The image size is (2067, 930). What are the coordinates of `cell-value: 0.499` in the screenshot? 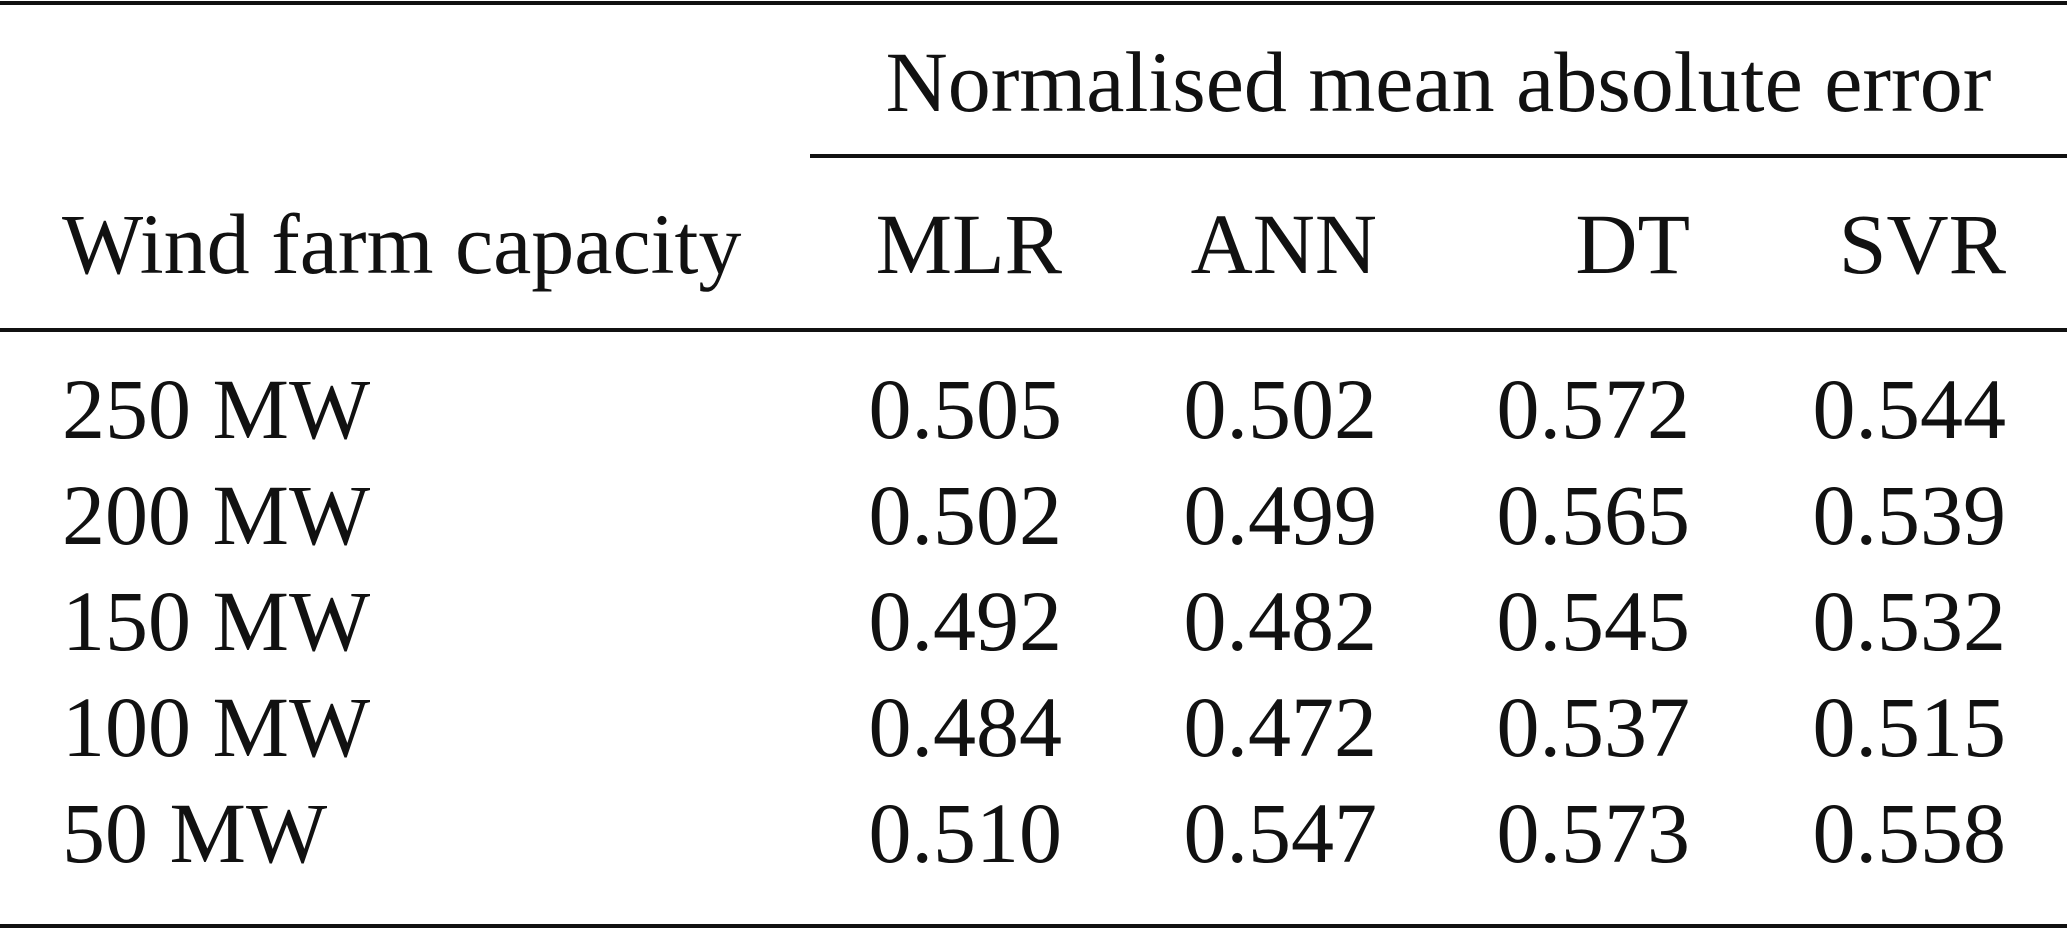 It's located at (1280, 515).